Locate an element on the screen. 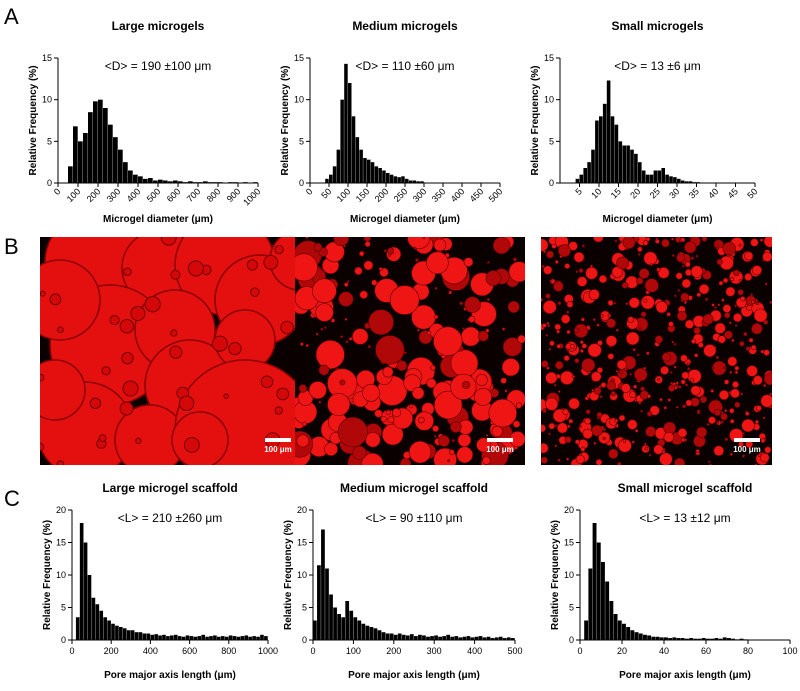 This screenshot has width=800, height=691. x-tick-label: 40 is located at coordinates (664, 651).